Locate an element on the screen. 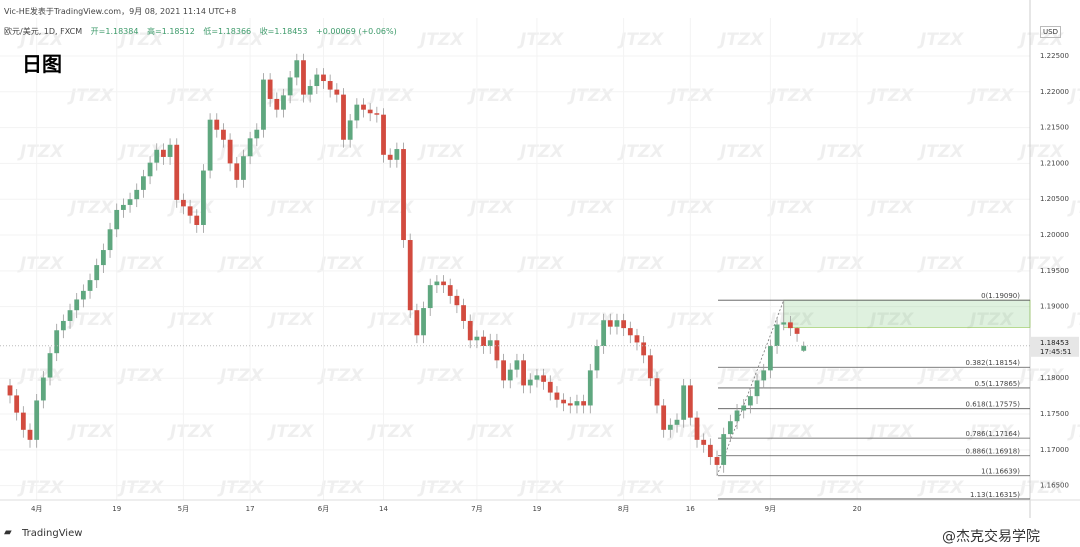  x-tick-label: 20 is located at coordinates (857, 509).